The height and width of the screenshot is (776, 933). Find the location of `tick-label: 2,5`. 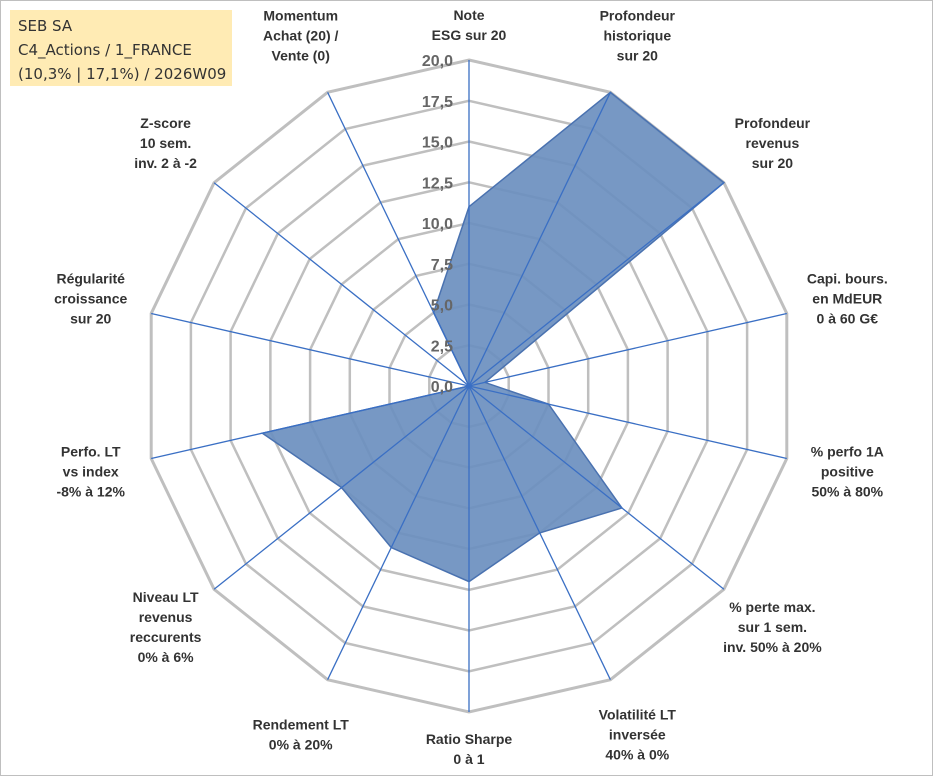

tick-label: 2,5 is located at coordinates (442, 346).